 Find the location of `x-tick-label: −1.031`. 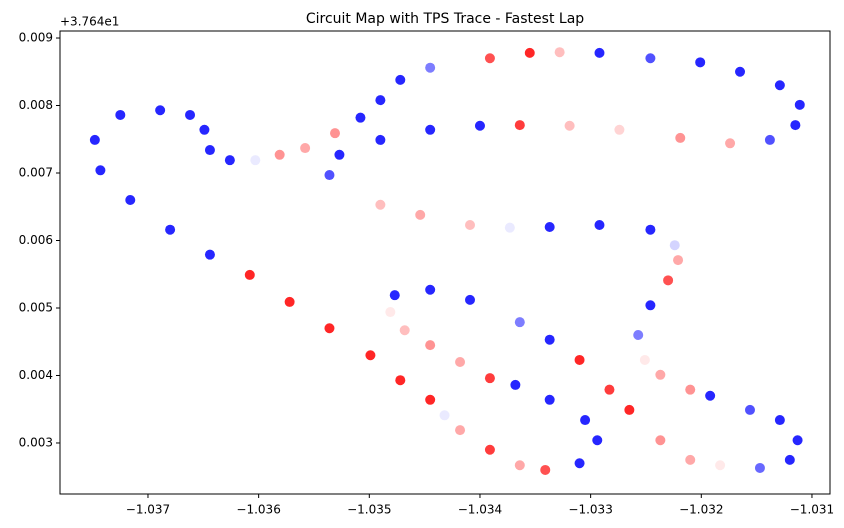

x-tick-label: −1.031 is located at coordinates (812, 510).